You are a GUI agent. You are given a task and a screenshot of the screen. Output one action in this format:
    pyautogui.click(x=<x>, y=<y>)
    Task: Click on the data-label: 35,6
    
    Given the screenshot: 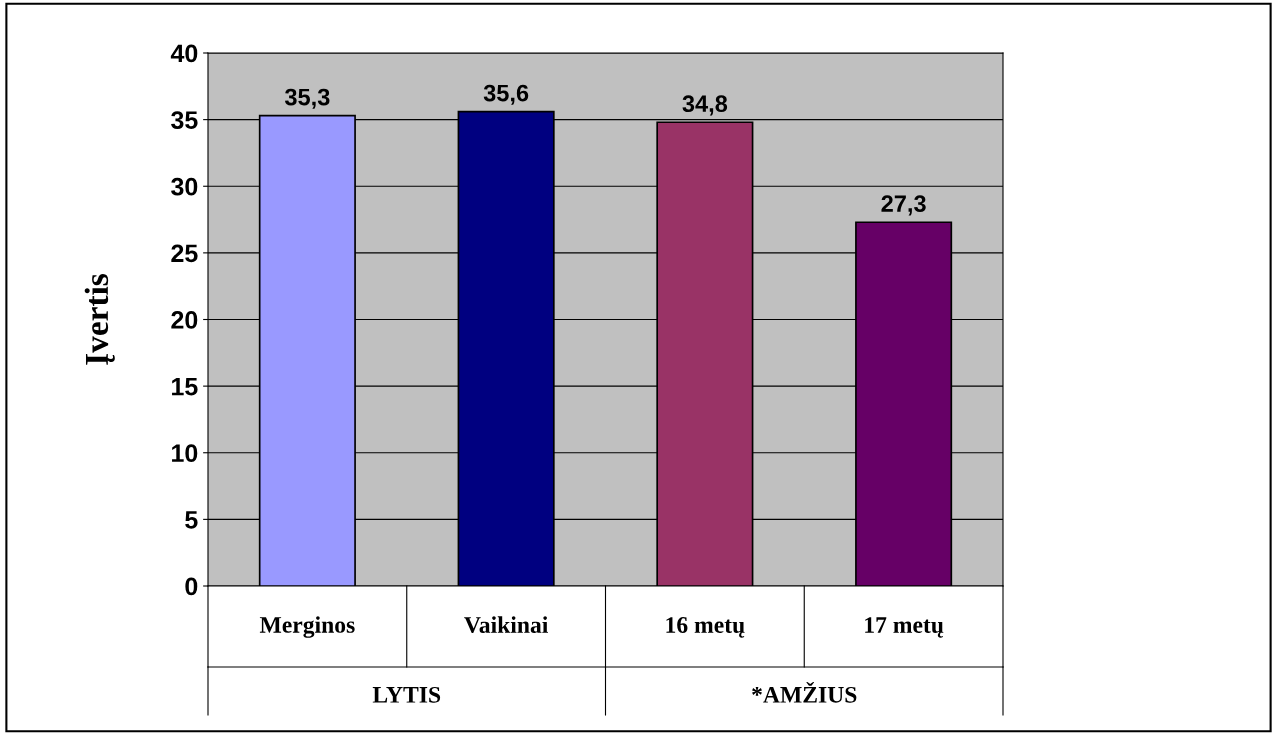 What is the action you would take?
    pyautogui.click(x=506, y=94)
    